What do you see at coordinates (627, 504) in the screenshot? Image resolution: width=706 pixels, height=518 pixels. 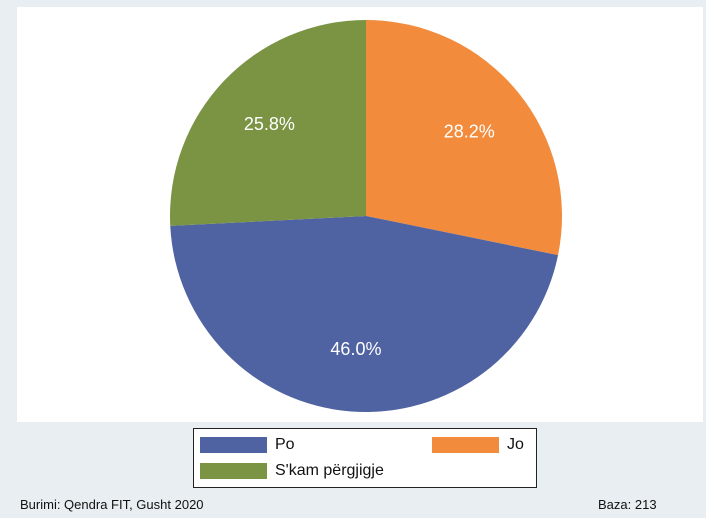 I see `base-note: Baza: 213` at bounding box center [627, 504].